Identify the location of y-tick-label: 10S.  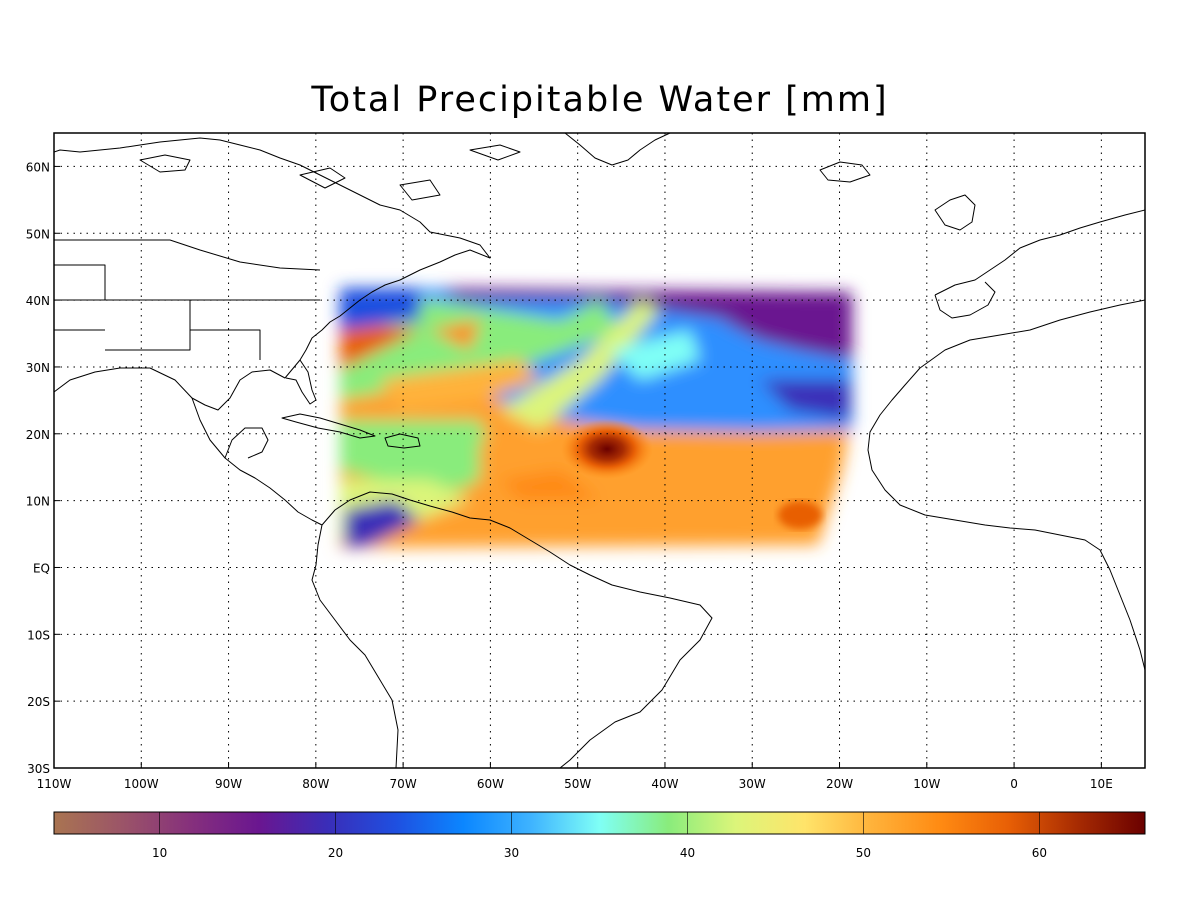
(38, 635).